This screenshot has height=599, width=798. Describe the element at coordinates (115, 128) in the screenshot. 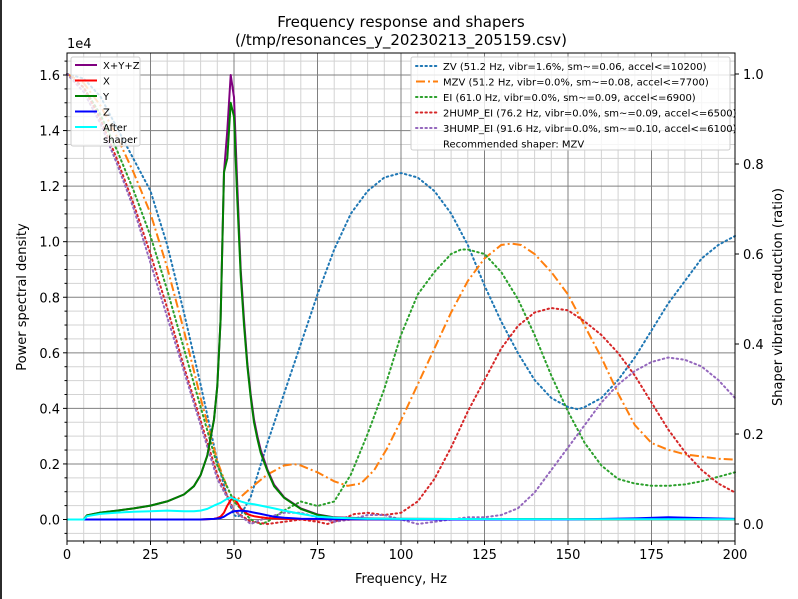

I see `legend-label: After` at that location.